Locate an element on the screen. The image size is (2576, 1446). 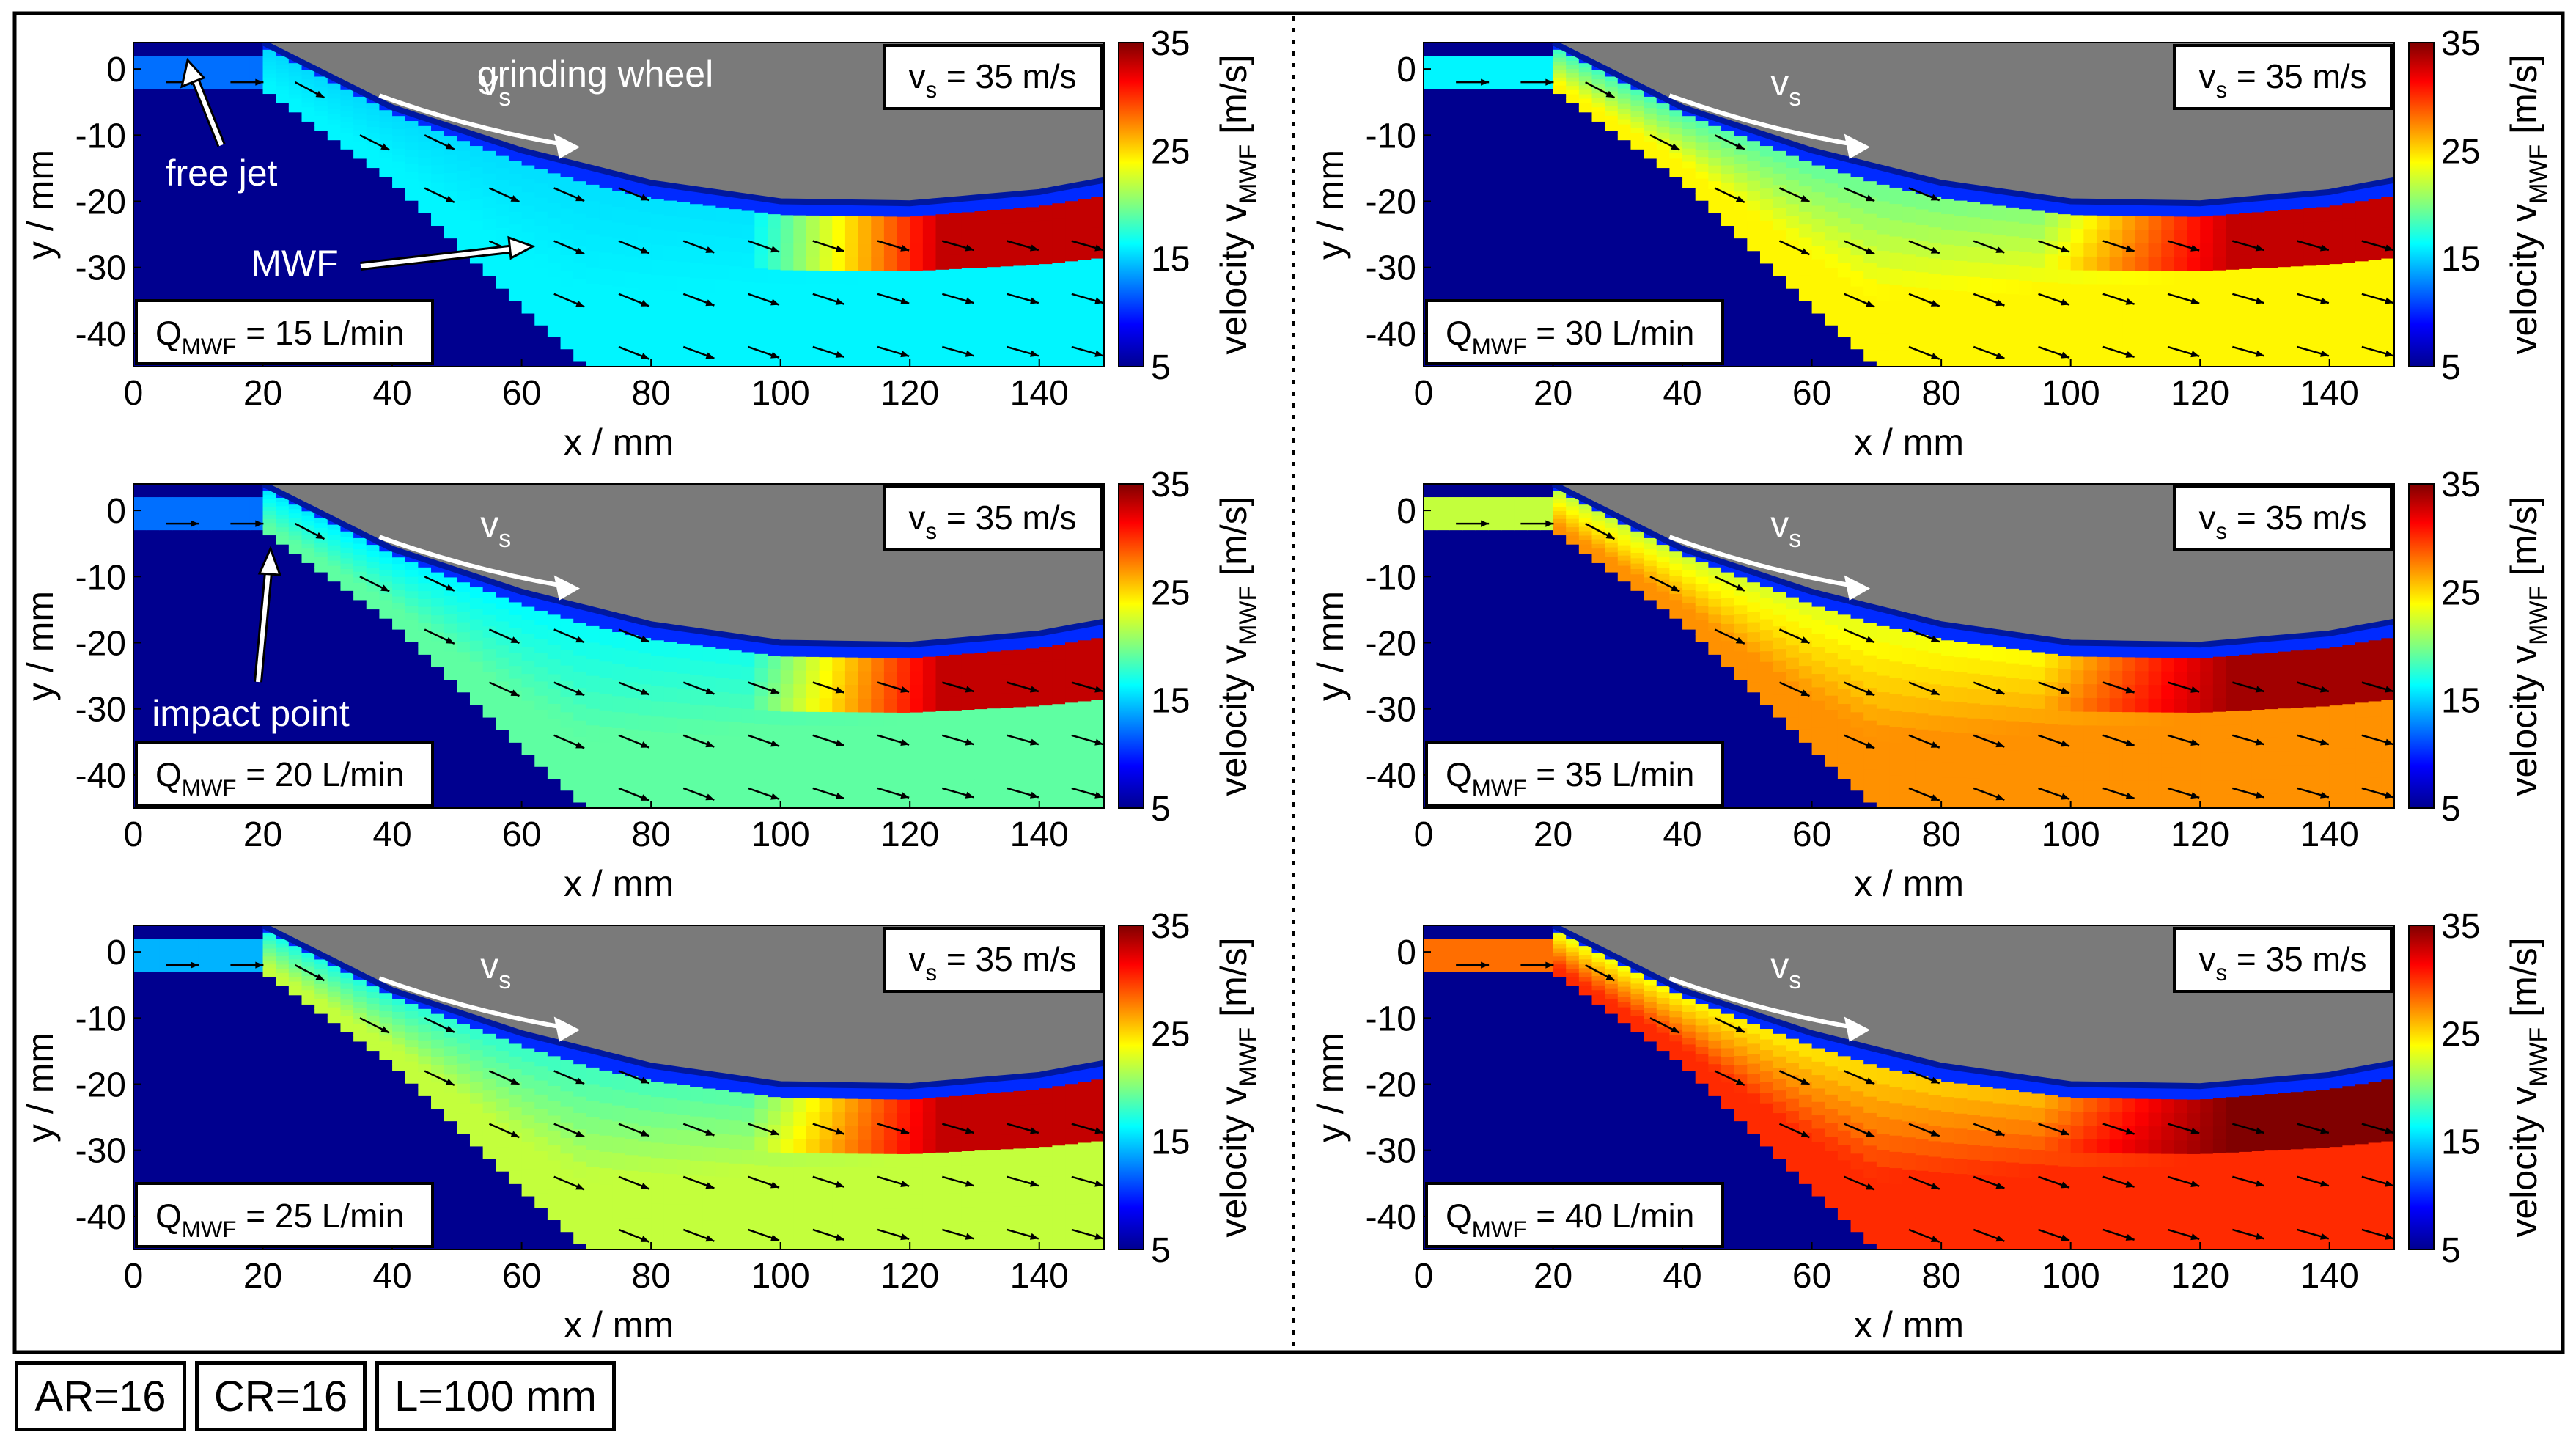
free-jet-label: free jet is located at coordinates (222, 173).